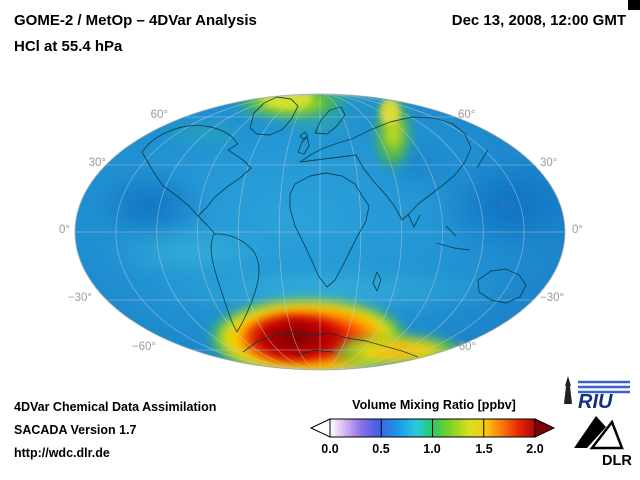 Image resolution: width=640 pixels, height=480 pixels. Describe the element at coordinates (381, 449) in the screenshot. I see `colorbar-tick-1: 0.5` at that location.